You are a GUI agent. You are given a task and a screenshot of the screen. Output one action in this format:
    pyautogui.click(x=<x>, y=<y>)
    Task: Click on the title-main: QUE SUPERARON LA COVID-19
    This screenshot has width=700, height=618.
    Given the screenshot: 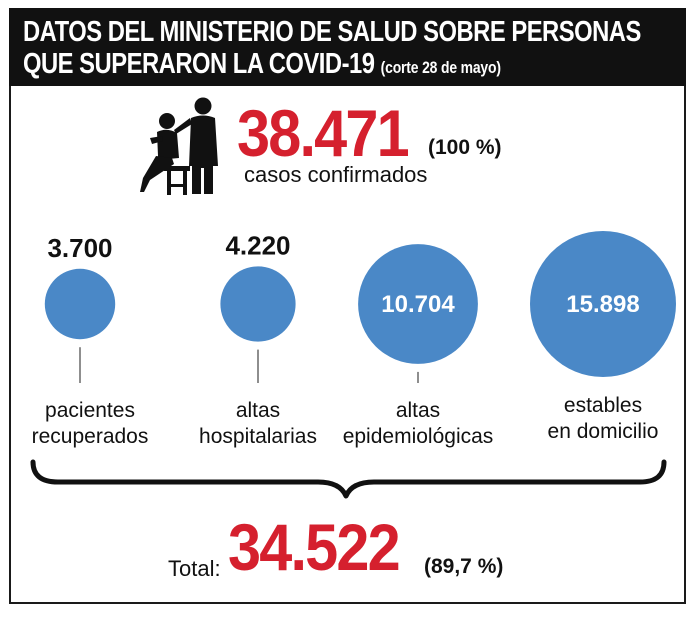 What is the action you would take?
    pyautogui.click(x=199, y=64)
    